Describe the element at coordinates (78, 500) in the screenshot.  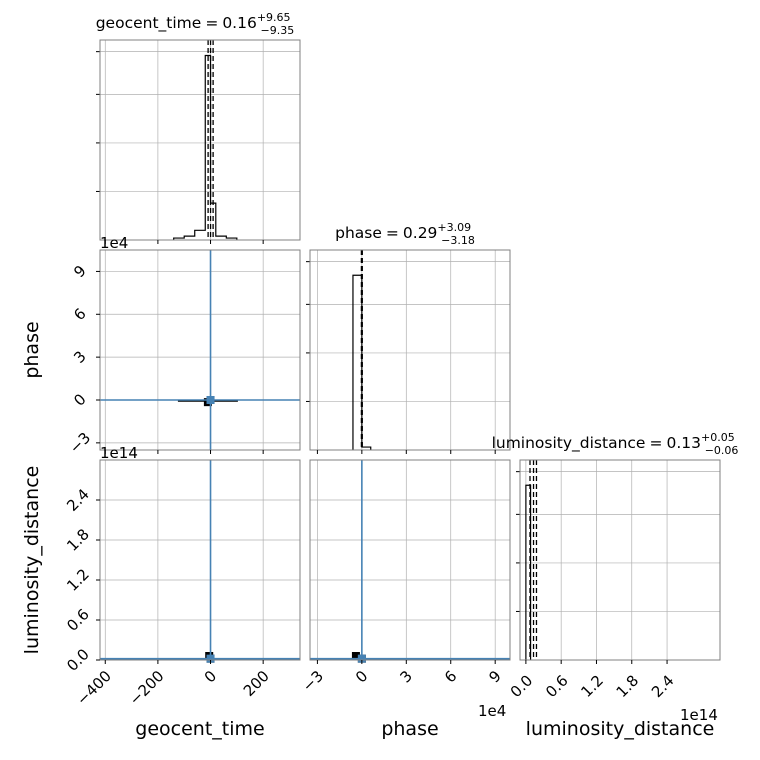
I see `y-tick-label: 2.4` at that location.